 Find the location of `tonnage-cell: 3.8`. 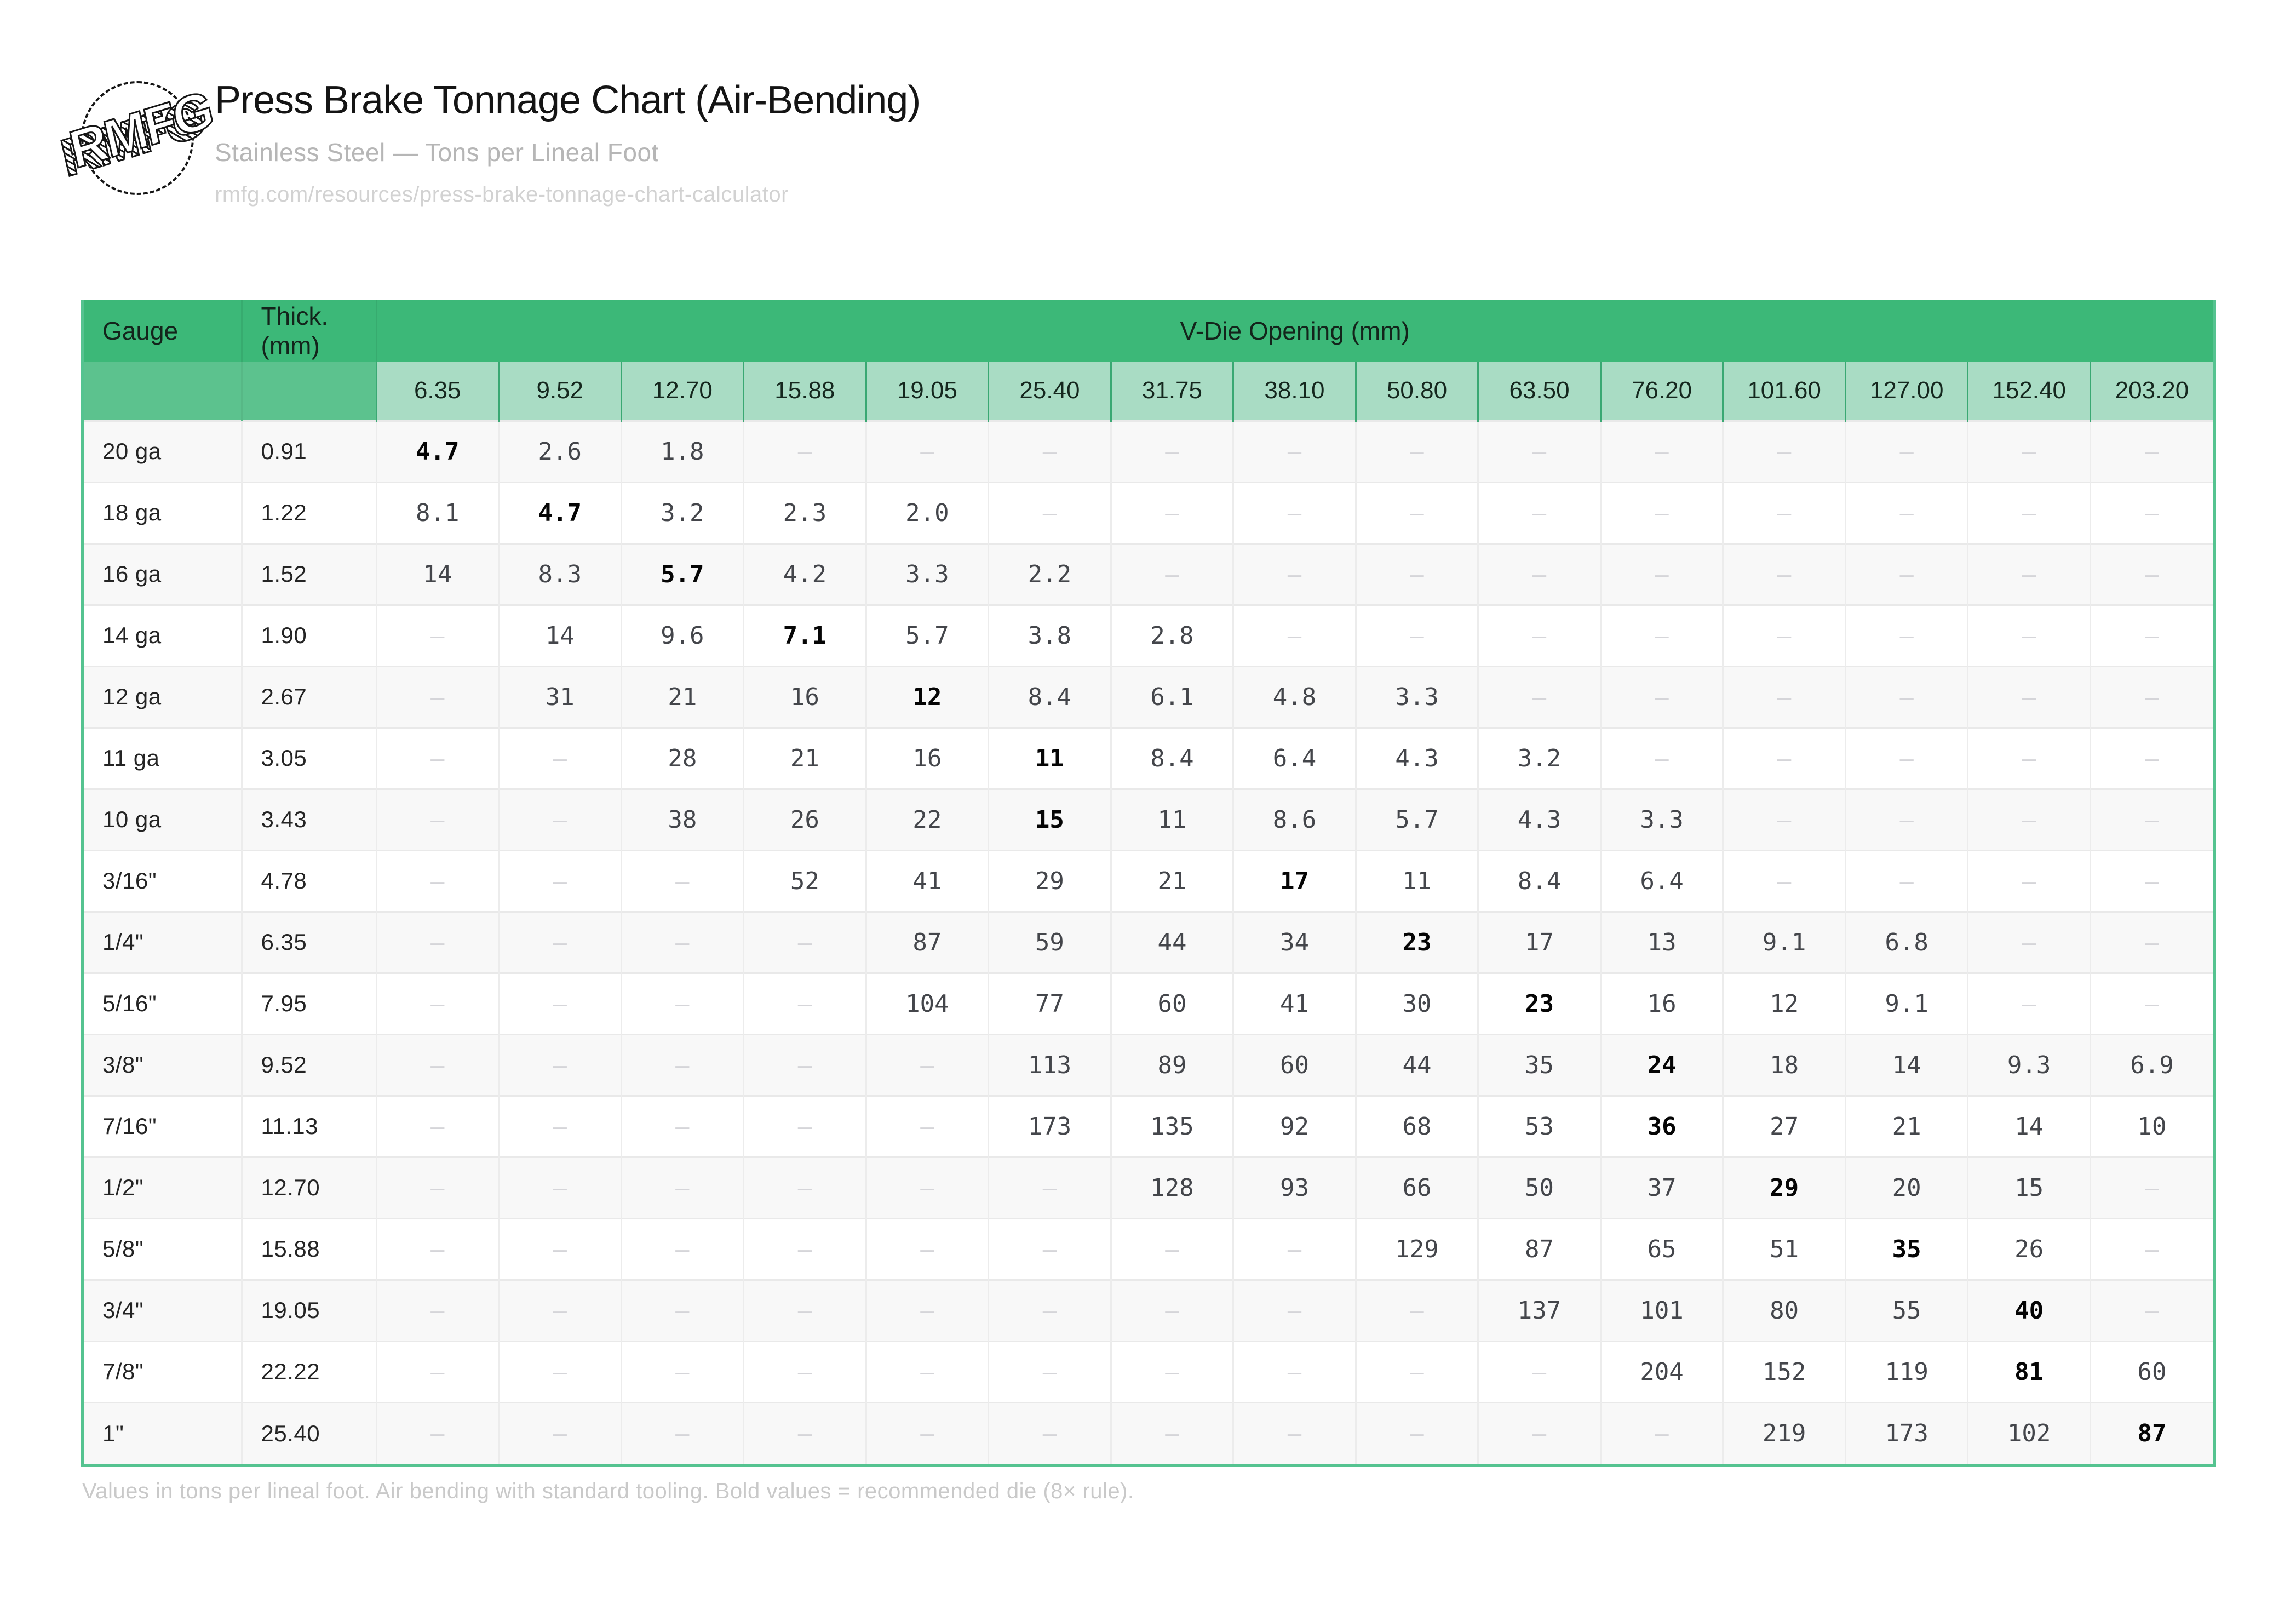

tonnage-cell: 3.8 is located at coordinates (1050, 635).